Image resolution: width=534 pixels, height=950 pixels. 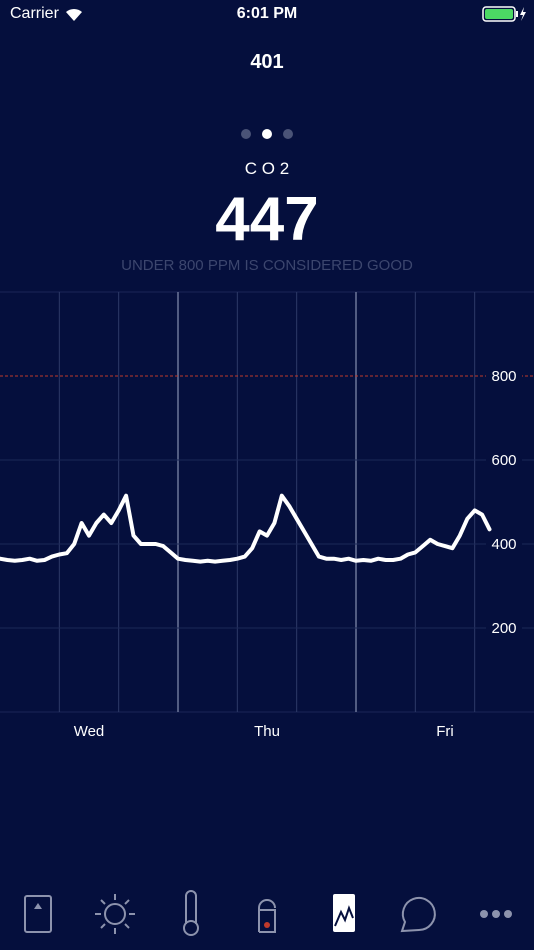 I want to click on metric-value: 447, so click(x=267, y=219).